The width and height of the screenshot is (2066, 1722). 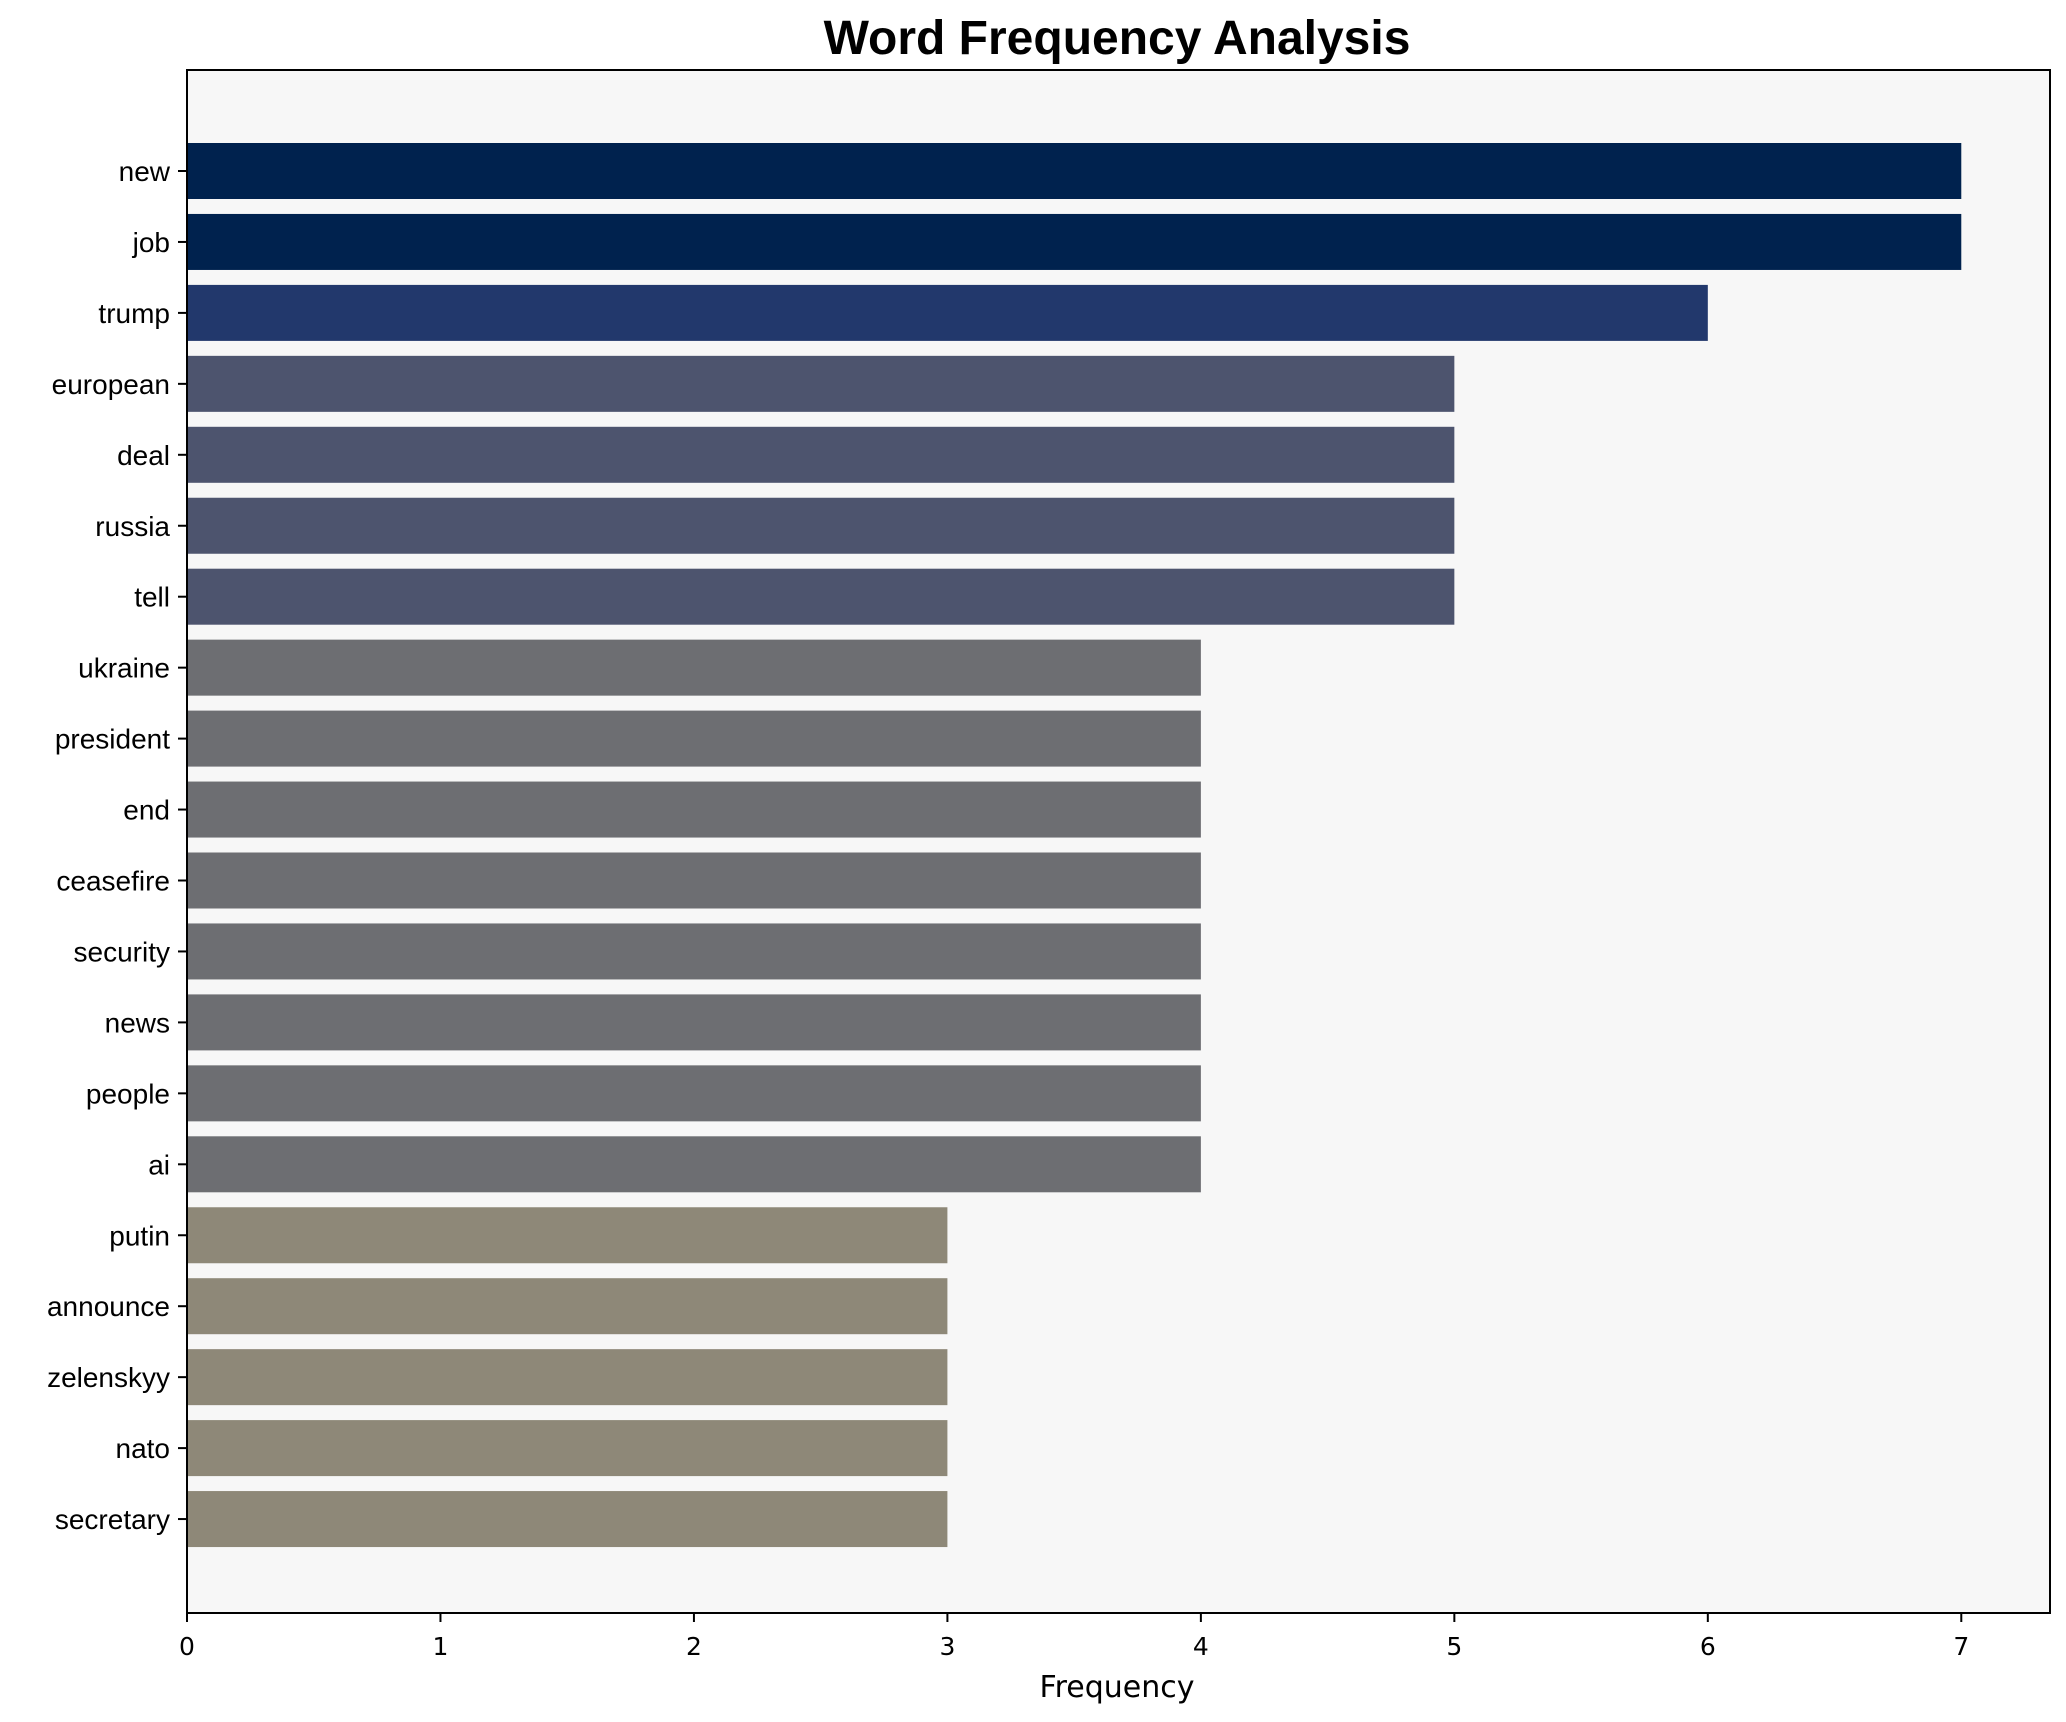 What do you see at coordinates (1961, 1646) in the screenshot?
I see `x-tick-label: 7` at bounding box center [1961, 1646].